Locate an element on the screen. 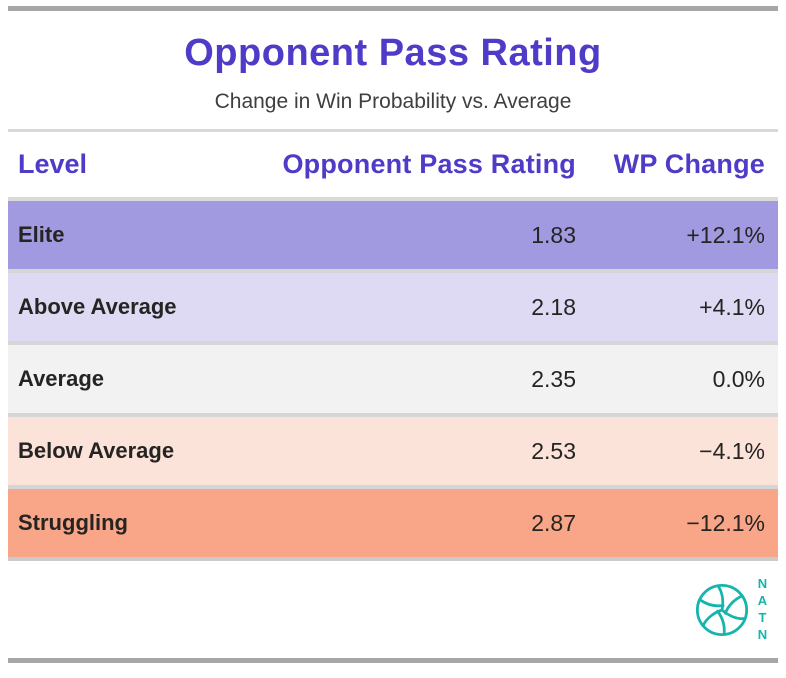  wp-change-cell: −12.1% is located at coordinates (725, 522).